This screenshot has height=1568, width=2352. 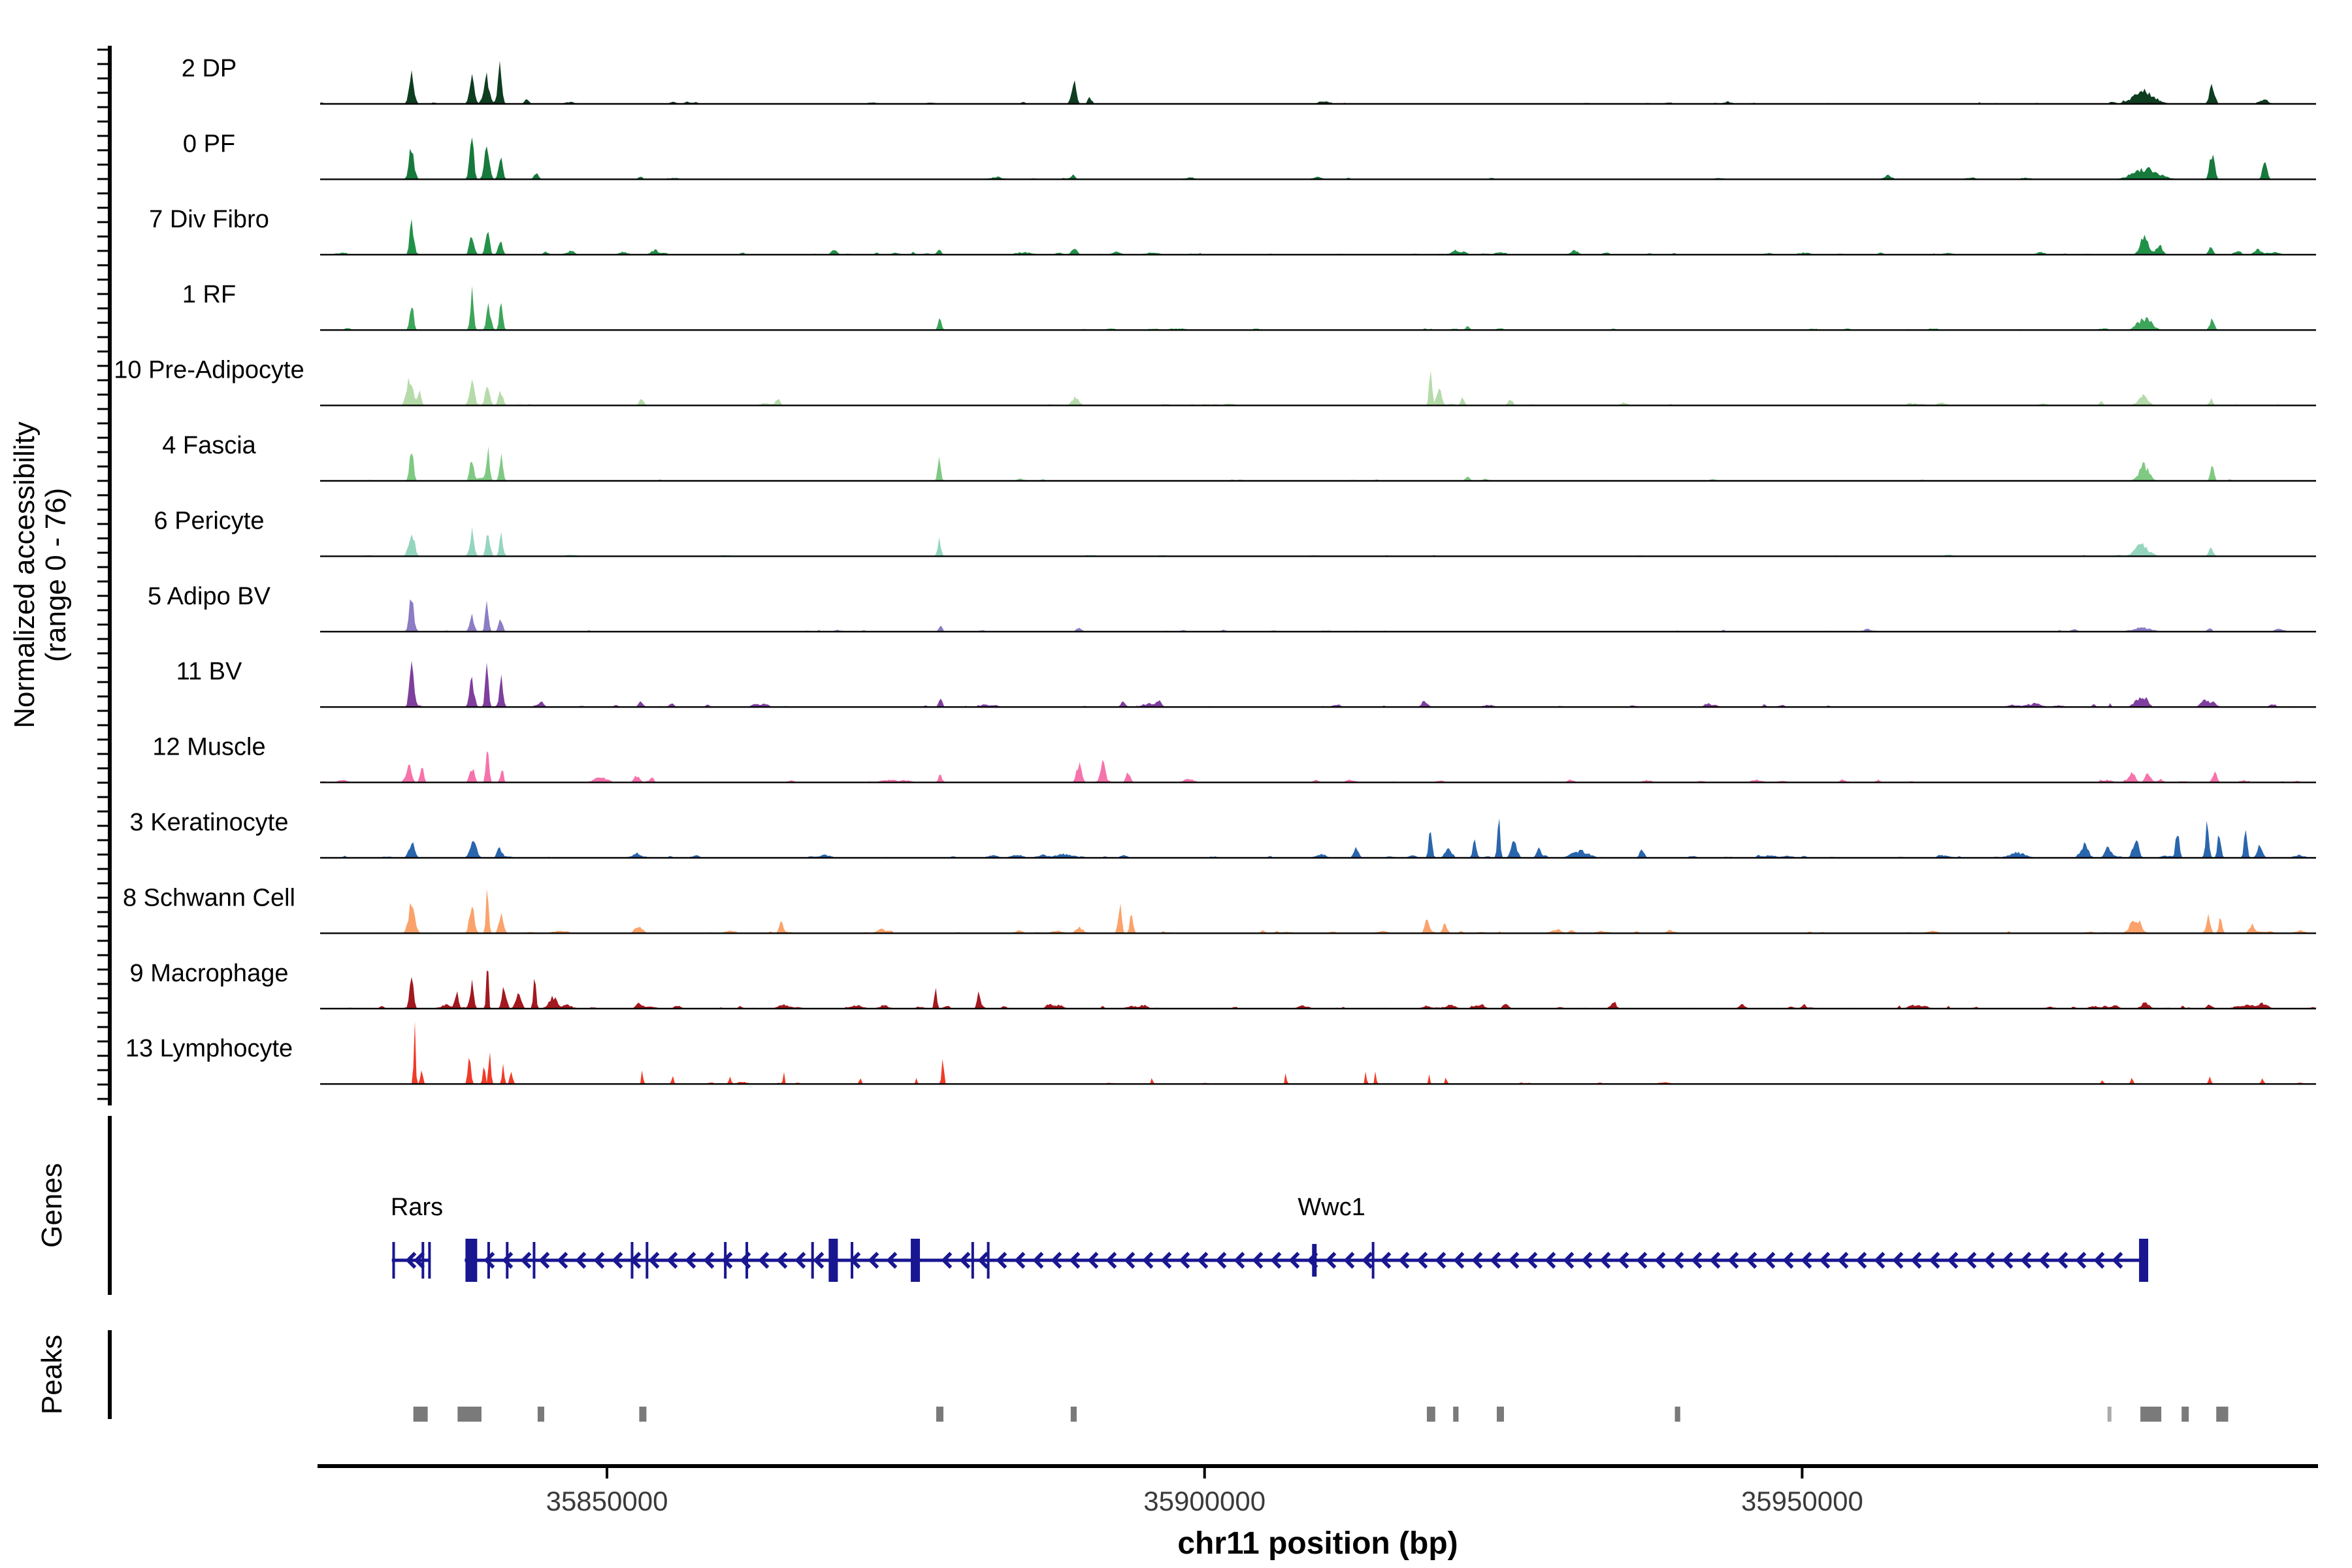 I want to click on track-row-10-pre-adipocyte: 10 Pre-Adipocyte, so click(x=1215, y=381).